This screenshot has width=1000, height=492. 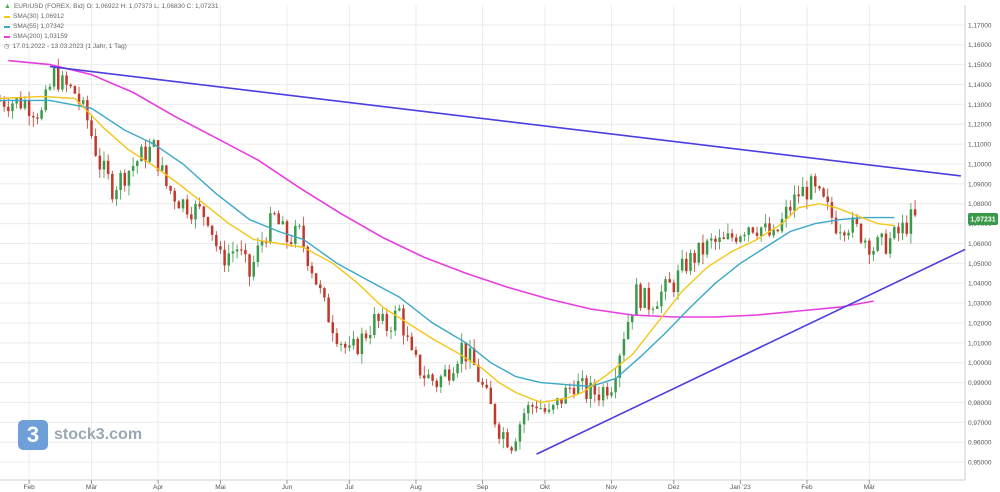 I want to click on y-tick-label: 1,02000, so click(x=980, y=323).